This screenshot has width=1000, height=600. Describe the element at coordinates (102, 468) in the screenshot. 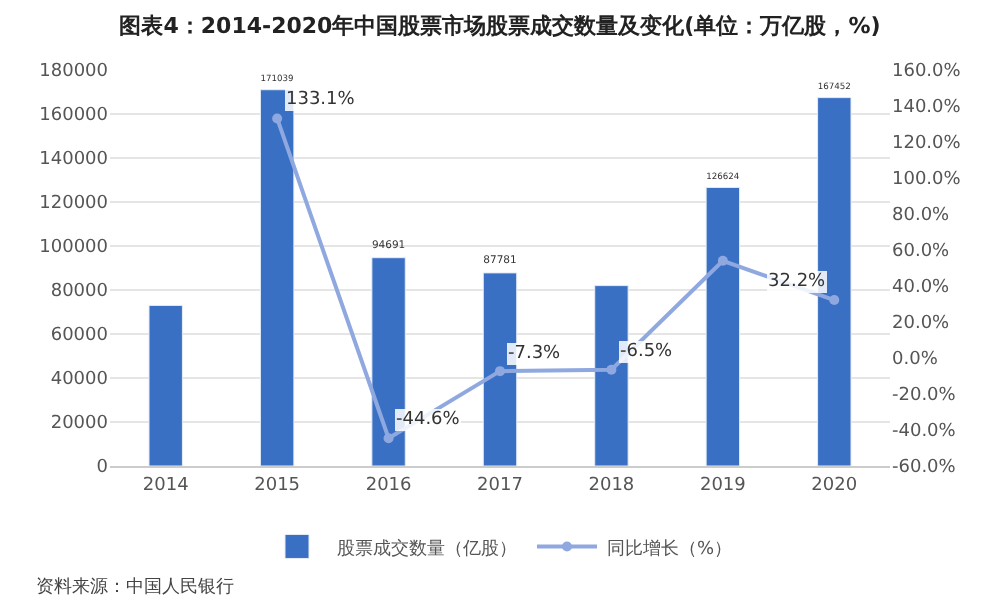

I see `y-tick-label: 0` at that location.